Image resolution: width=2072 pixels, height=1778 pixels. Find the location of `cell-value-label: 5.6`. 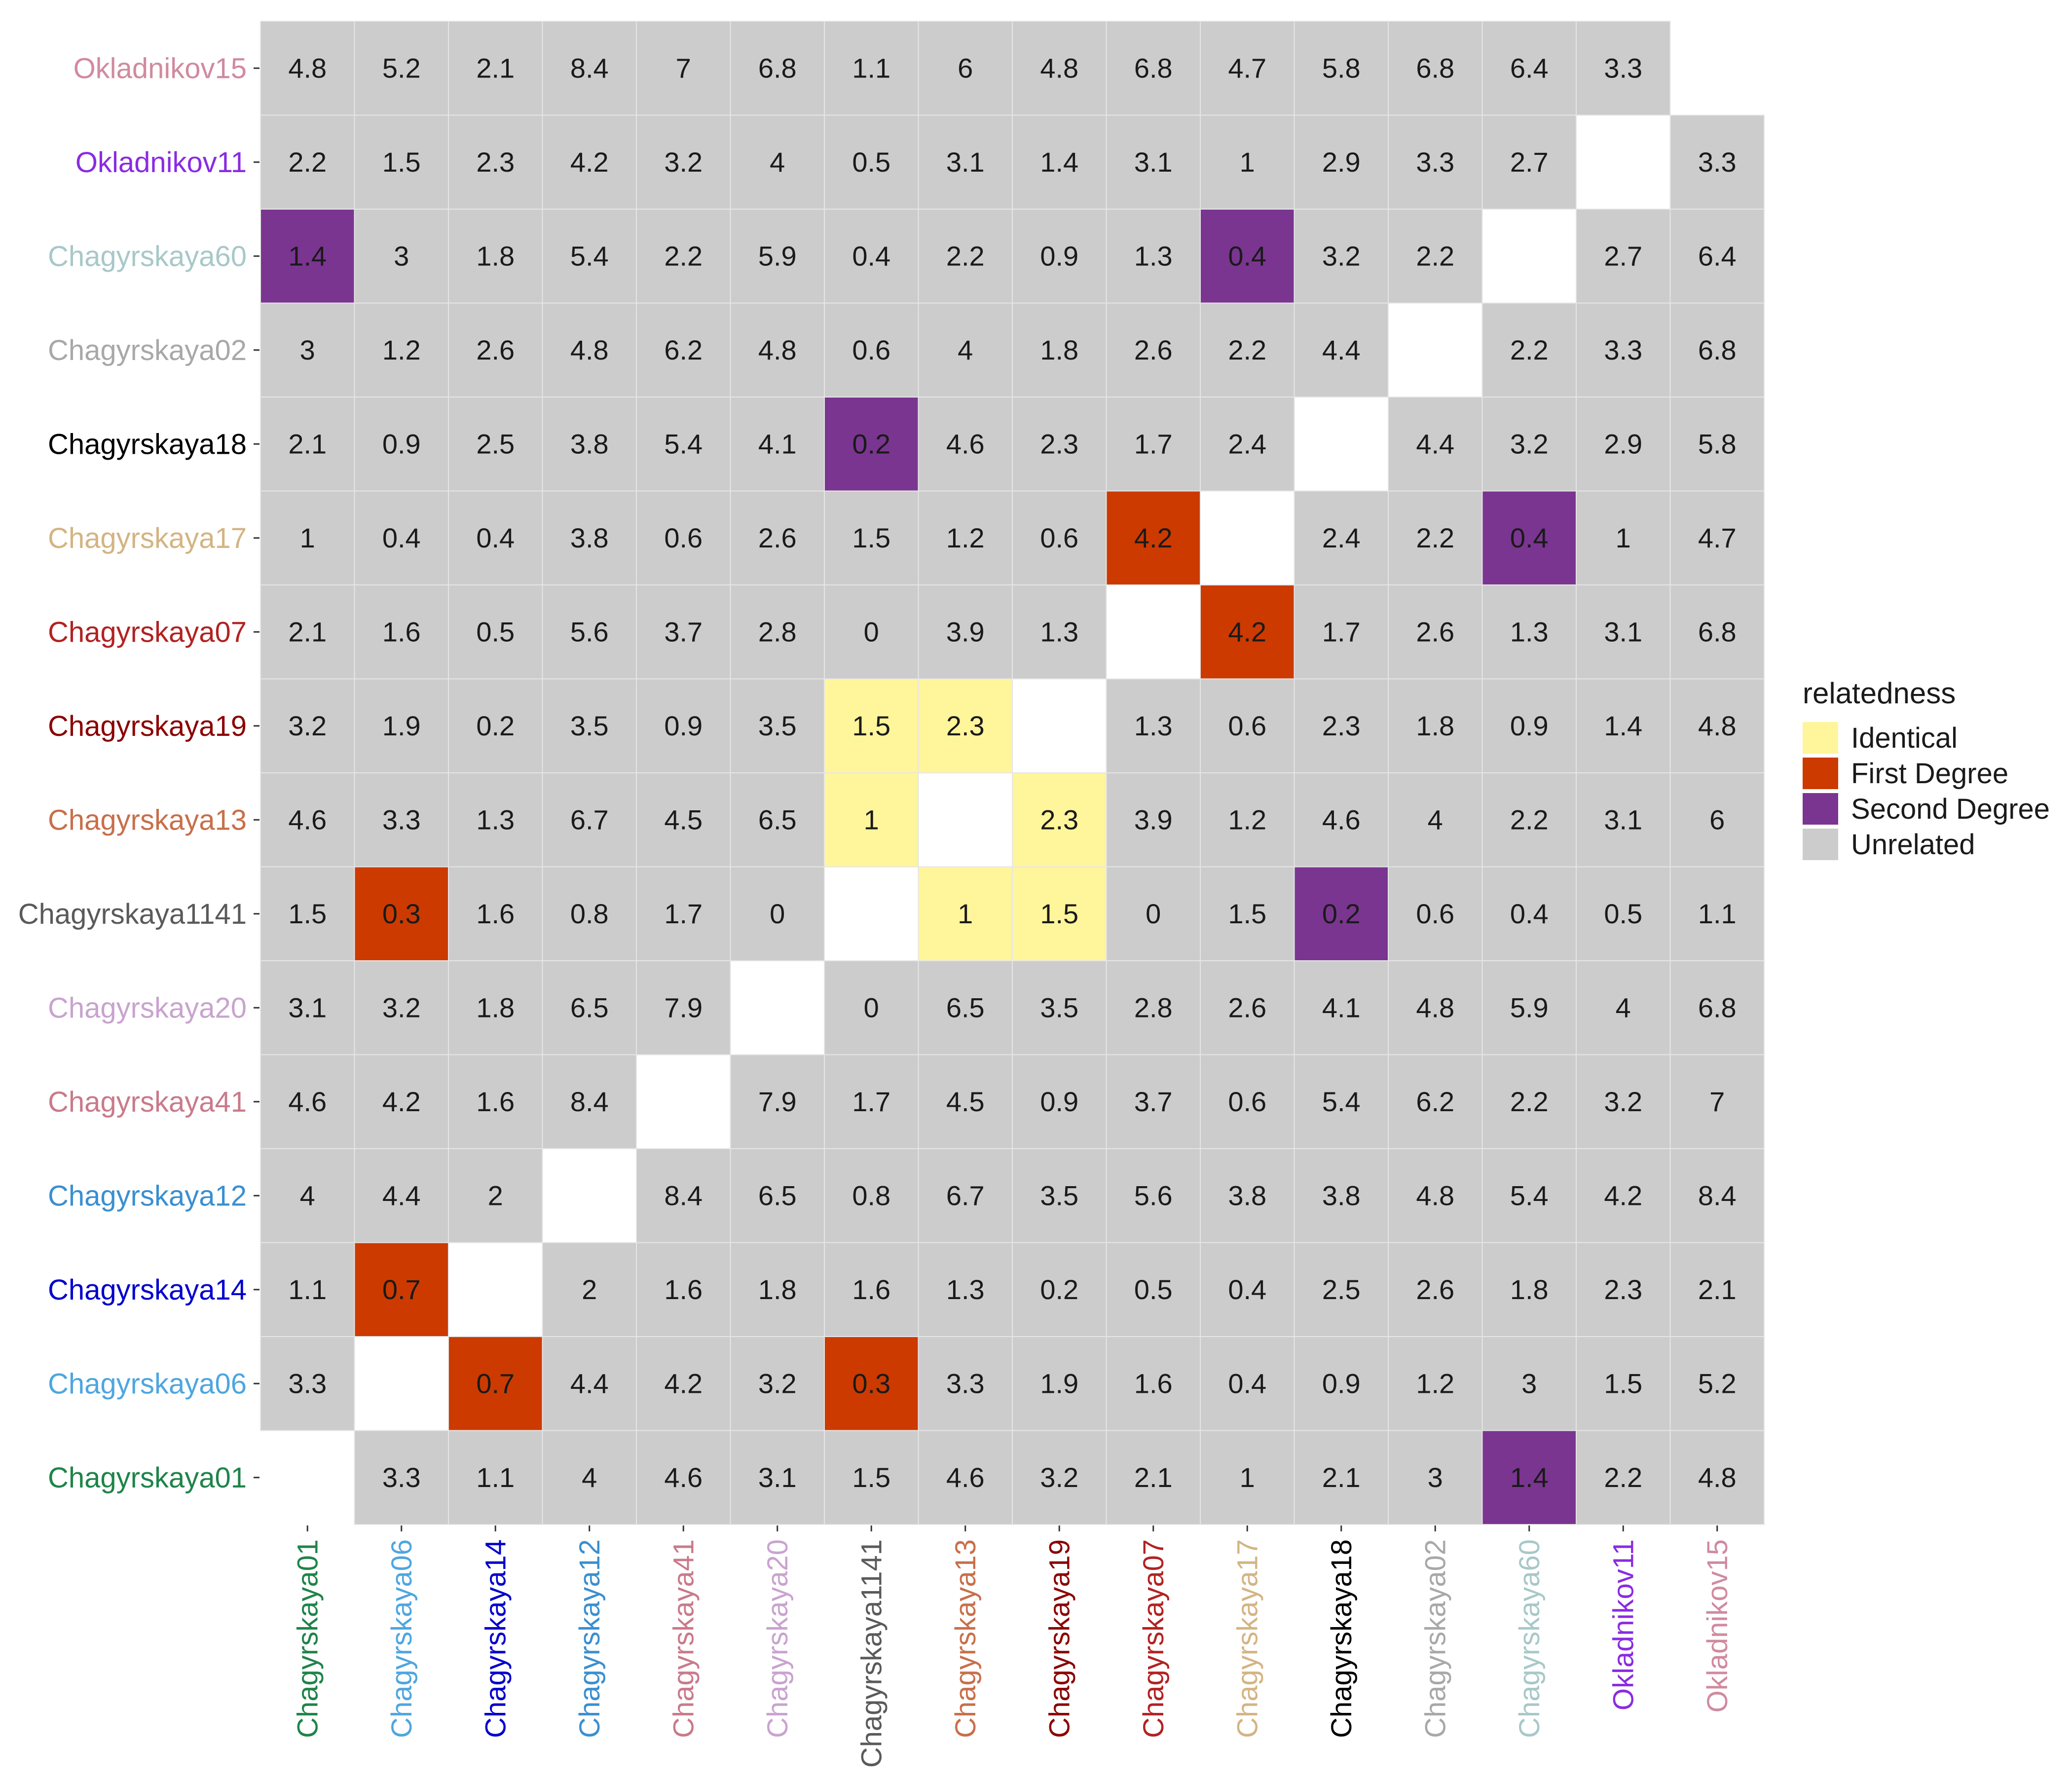

cell-value-label: 5.6 is located at coordinates (1154, 1195).